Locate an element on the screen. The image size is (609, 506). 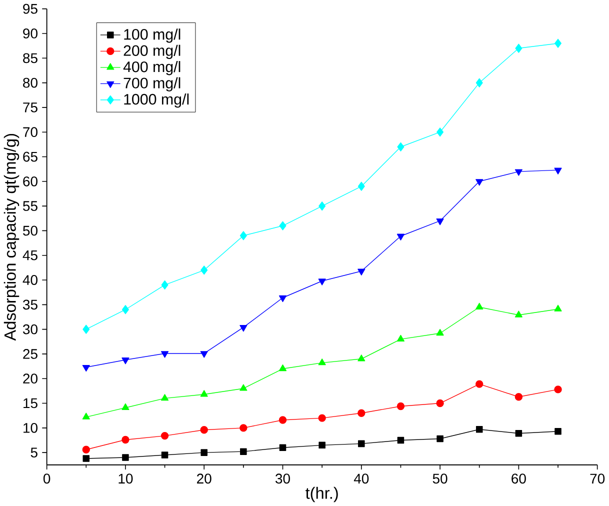
y-tick-label: 35 is located at coordinates (30, 305).